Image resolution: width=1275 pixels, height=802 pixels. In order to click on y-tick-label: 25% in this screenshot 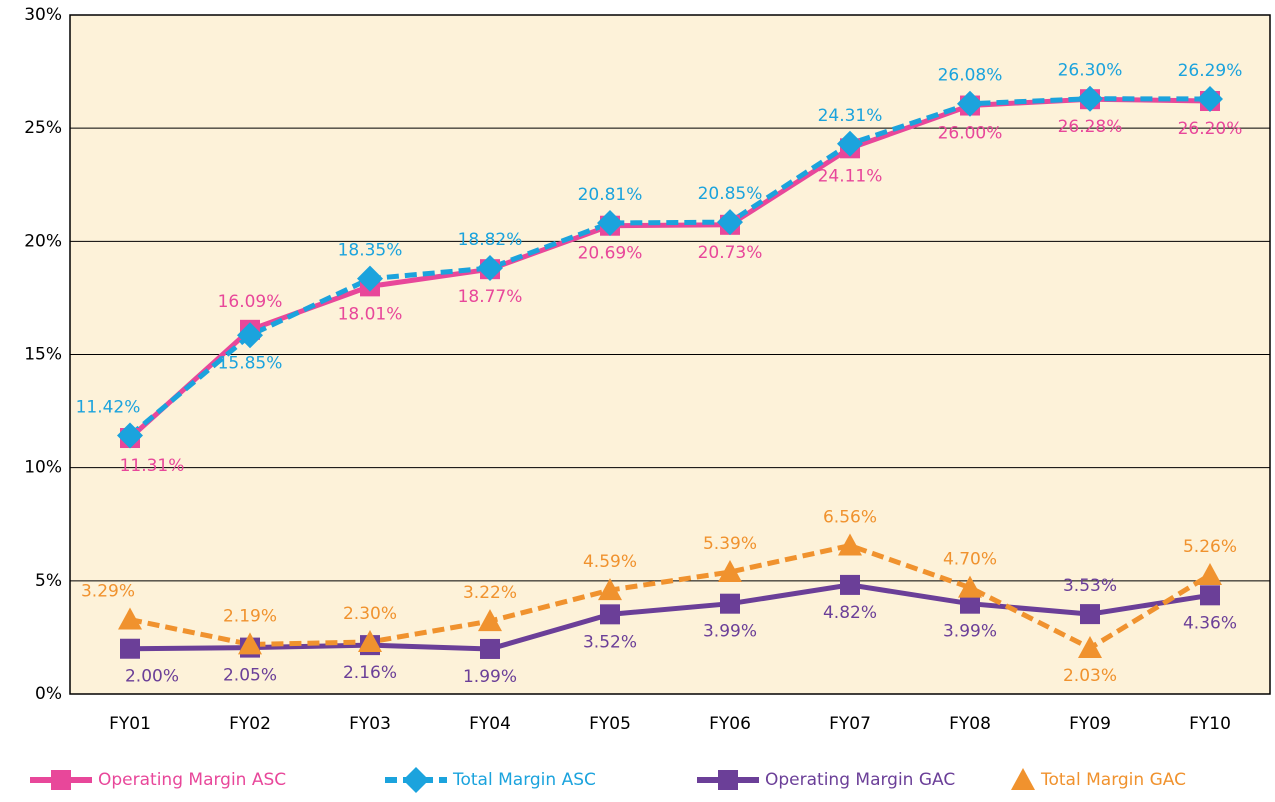, I will do `click(43, 128)`.